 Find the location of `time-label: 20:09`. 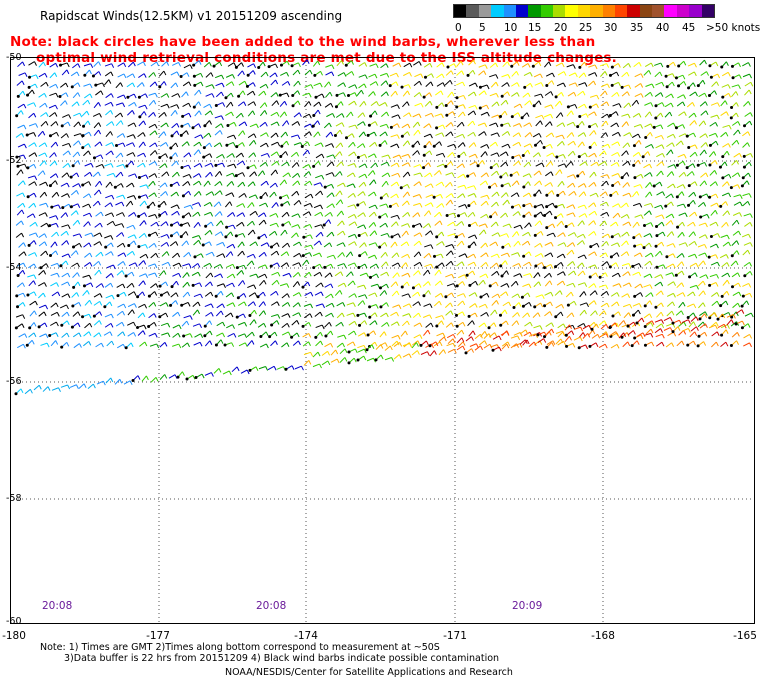

time-label: 20:09 is located at coordinates (527, 606).